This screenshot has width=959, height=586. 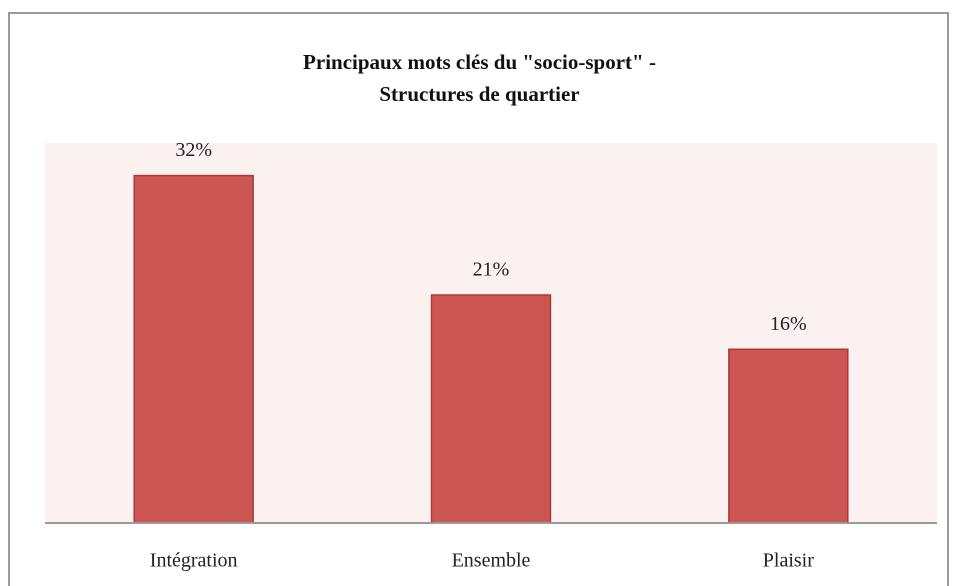 I want to click on data-label: 16%, so click(x=788, y=324).